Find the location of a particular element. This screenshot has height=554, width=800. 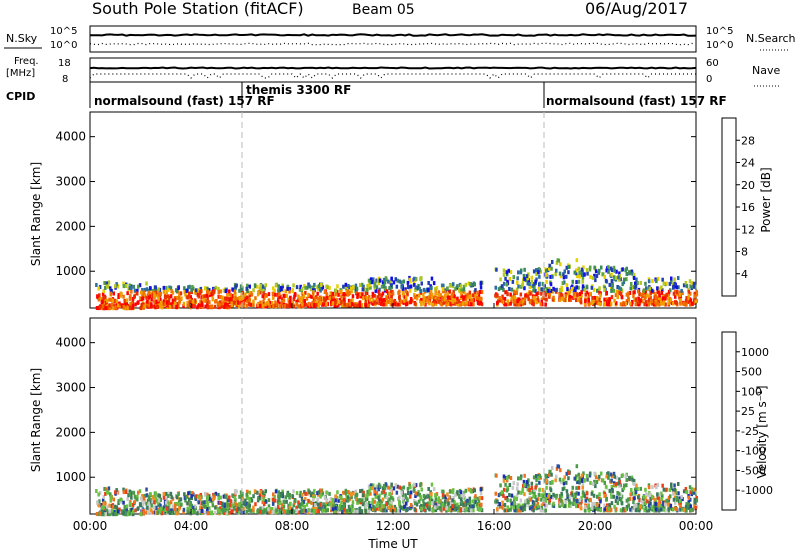

cpid-label: CPID is located at coordinates (20, 96).